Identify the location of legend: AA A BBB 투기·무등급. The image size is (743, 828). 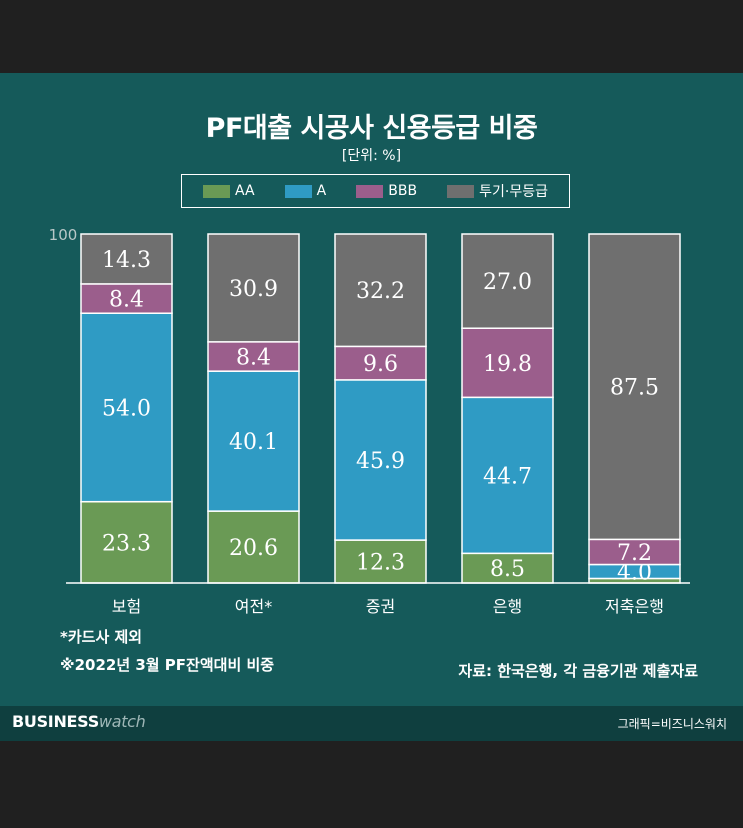
(375, 191).